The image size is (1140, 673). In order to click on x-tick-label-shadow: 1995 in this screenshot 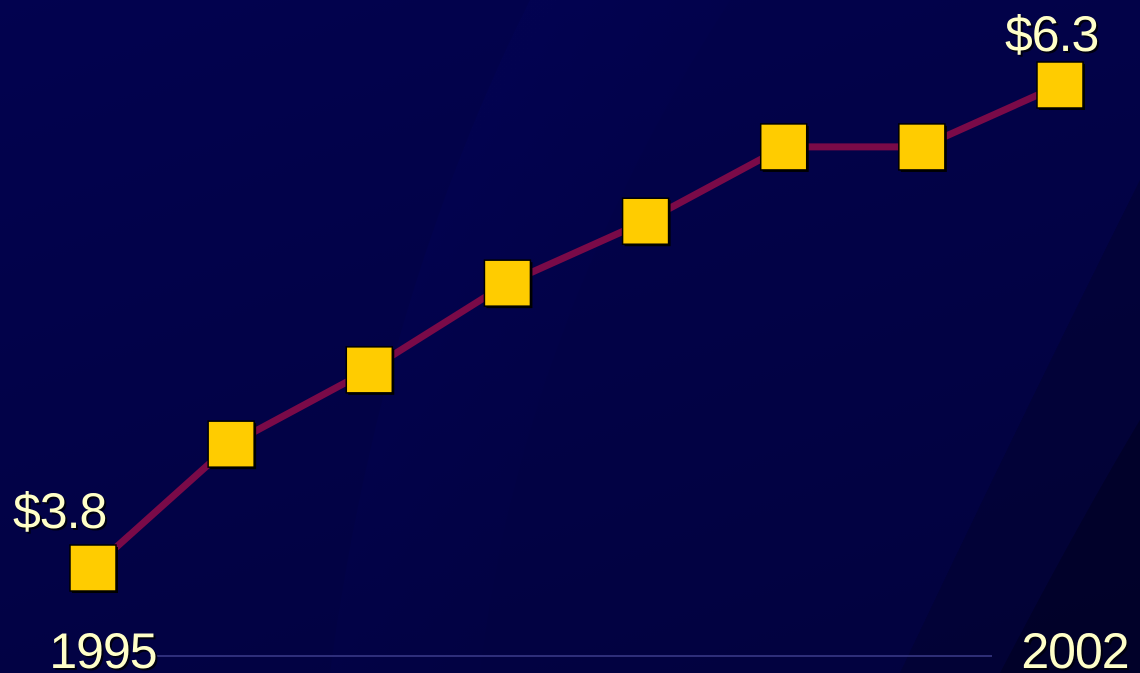, I will do `click(104, 649)`.